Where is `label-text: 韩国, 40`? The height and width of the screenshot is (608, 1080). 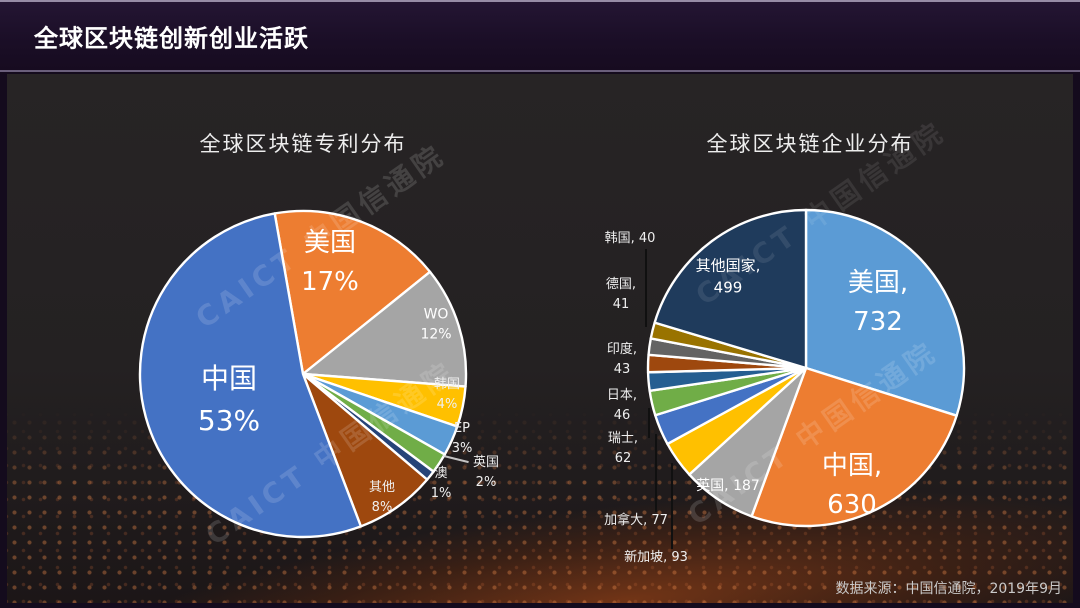 label-text: 韩国, 40 is located at coordinates (630, 238).